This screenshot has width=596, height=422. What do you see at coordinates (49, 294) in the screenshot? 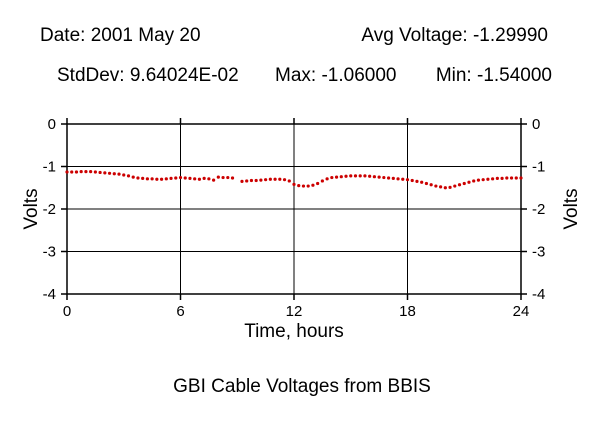
I see `y-tick-label-left: -4` at bounding box center [49, 294].